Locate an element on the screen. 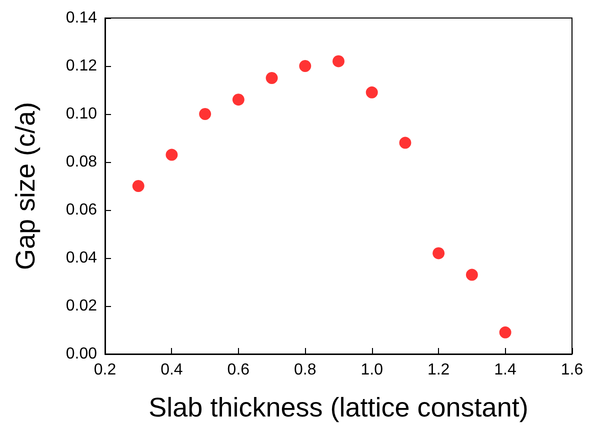 This screenshot has height=432, width=604. x-tick-label: 1.0 is located at coordinates (372, 370).